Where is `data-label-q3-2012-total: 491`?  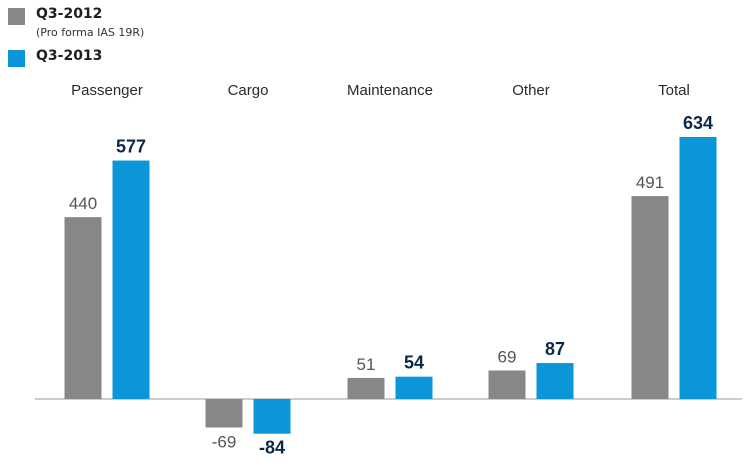
data-label-q3-2012-total: 491 is located at coordinates (650, 182).